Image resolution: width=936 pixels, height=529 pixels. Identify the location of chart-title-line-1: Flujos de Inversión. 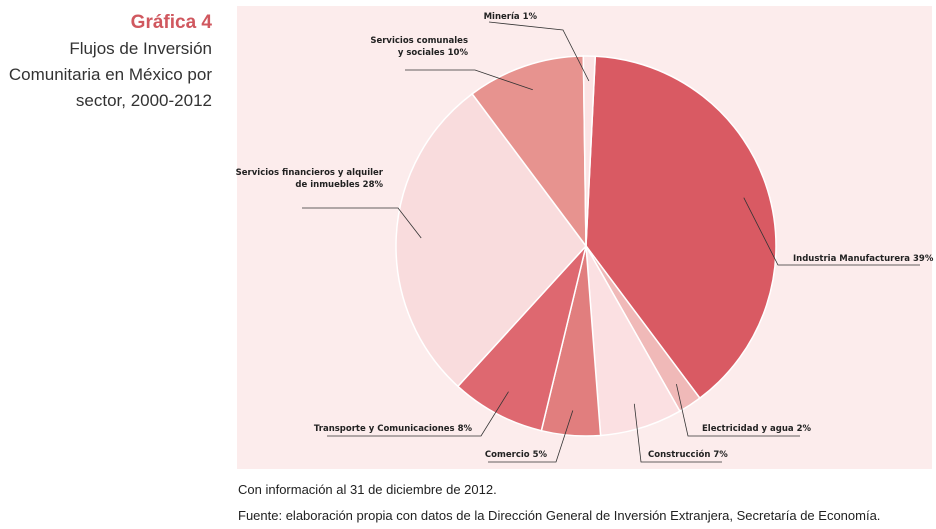
(140, 48).